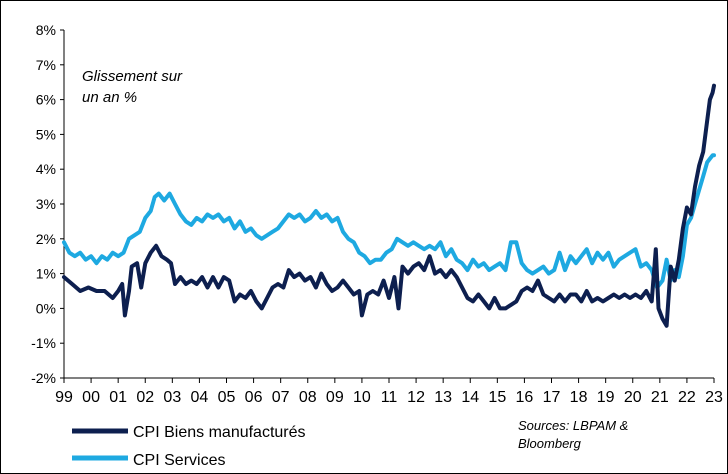  What do you see at coordinates (633, 397) in the screenshot?
I see `x-tick-label: 20` at bounding box center [633, 397].